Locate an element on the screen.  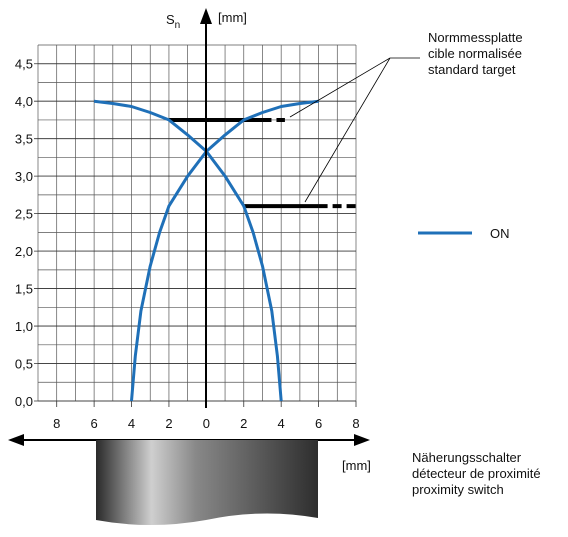
y-tick-label: 2,5 is located at coordinates (24, 214).